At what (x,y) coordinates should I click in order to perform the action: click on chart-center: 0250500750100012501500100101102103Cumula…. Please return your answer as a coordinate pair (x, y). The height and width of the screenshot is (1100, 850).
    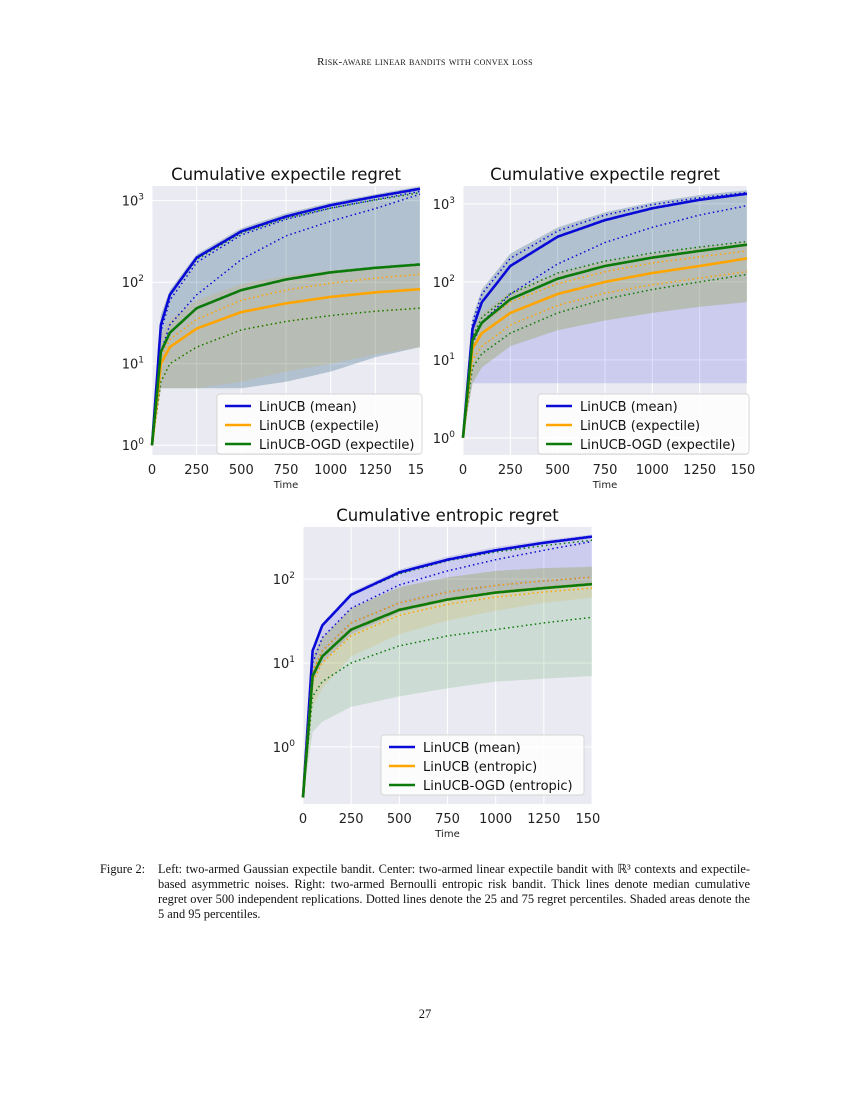
    Looking at the image, I should click on (598, 328).